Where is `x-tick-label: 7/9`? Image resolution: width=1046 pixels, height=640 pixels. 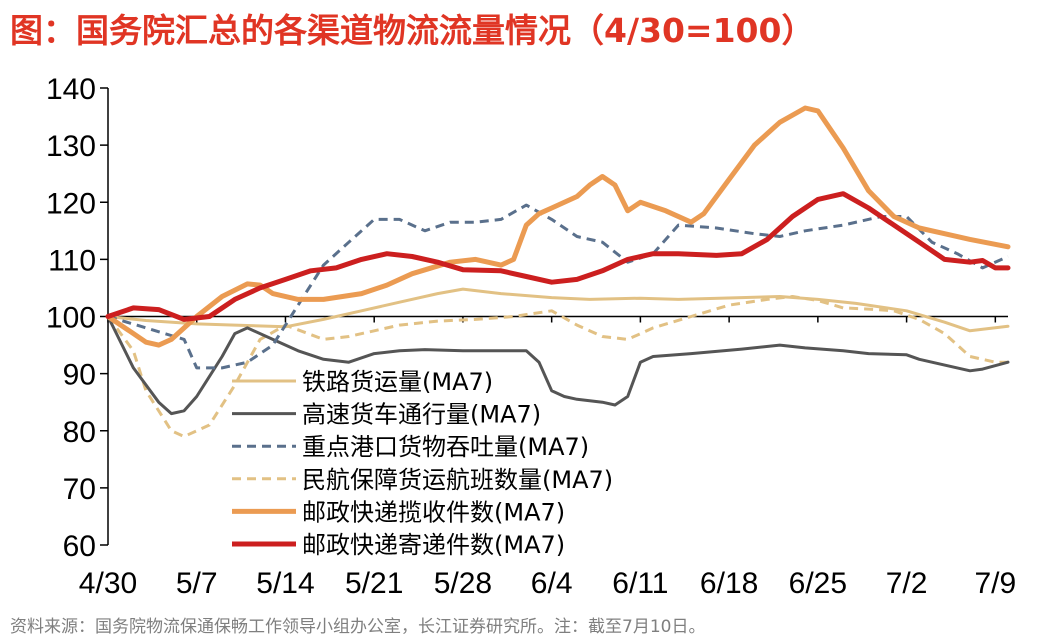 x-tick-label: 7/9 is located at coordinates (995, 583).